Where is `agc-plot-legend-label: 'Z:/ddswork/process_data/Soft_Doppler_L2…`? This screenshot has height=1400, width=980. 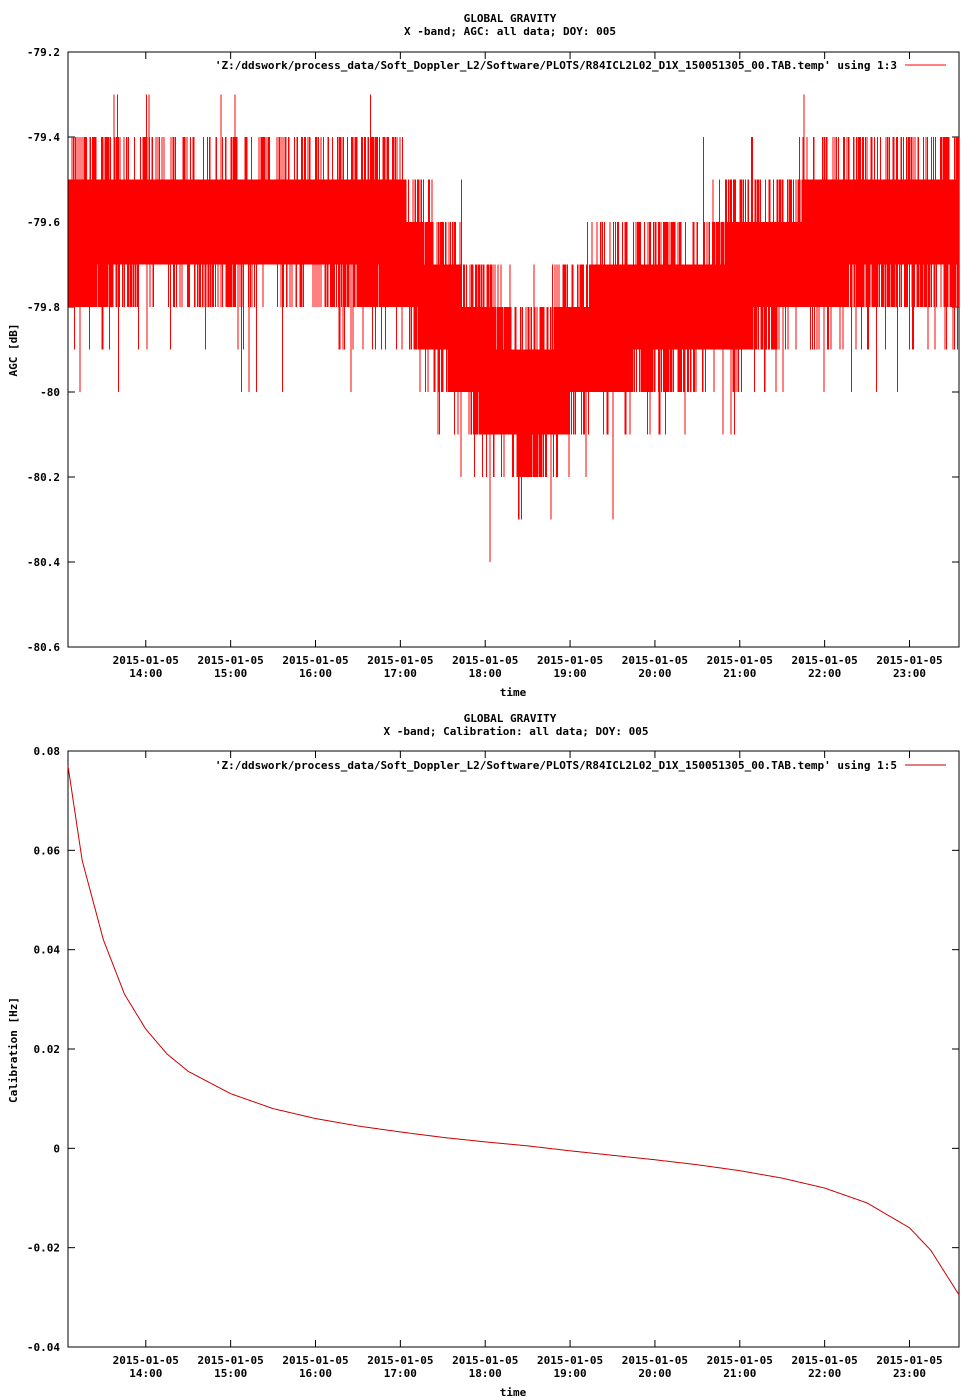 agc-plot-legend-label: 'Z:/ddswork/process_data/Soft_Doppler_L2… is located at coordinates (556, 65).